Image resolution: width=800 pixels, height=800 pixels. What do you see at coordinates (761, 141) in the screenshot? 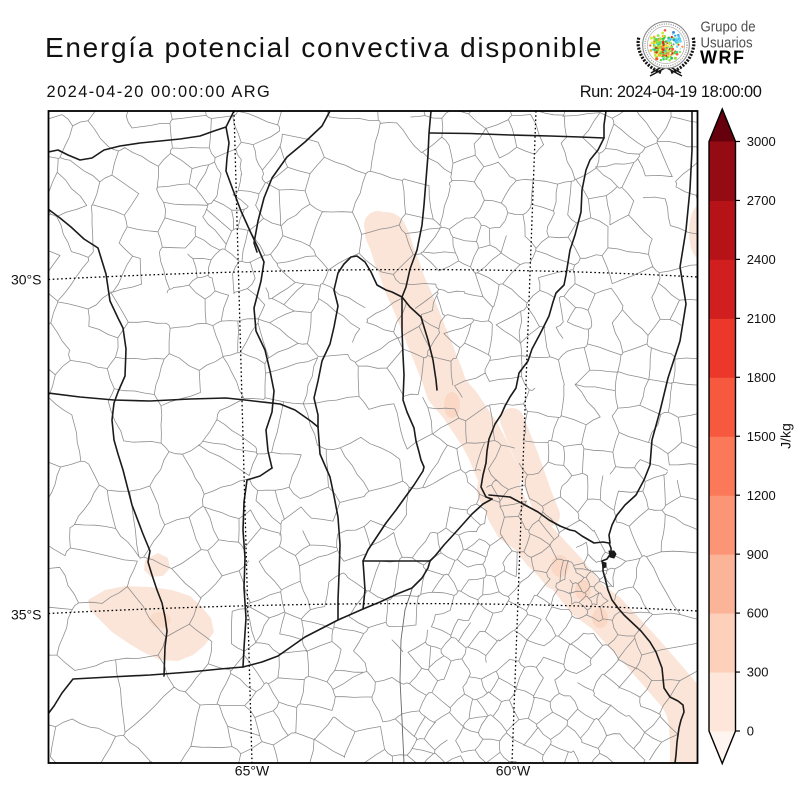
I see `svg-text: 3000` at bounding box center [761, 141].